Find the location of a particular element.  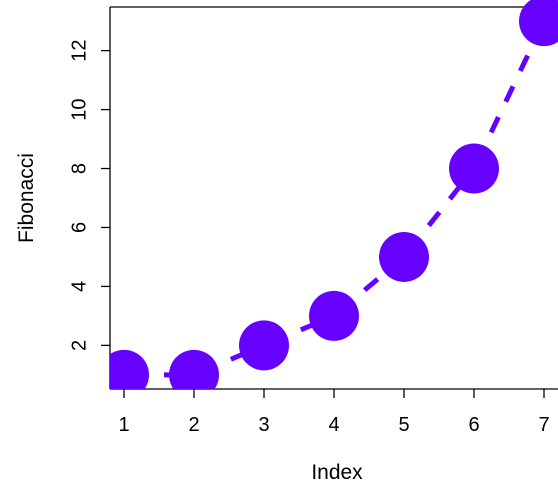

x-axis-title: Index is located at coordinates (337, 472).